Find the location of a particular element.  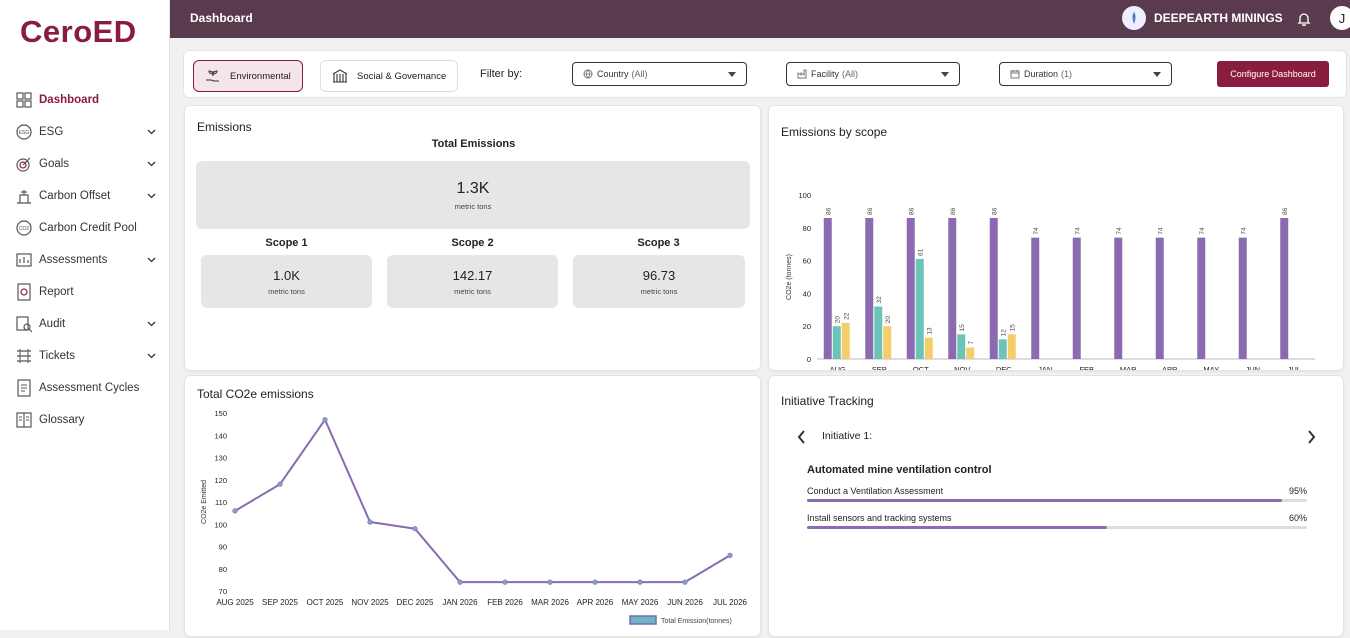

sidebar-item-carbon-offset: Carbon Offset is located at coordinates (85, 196).